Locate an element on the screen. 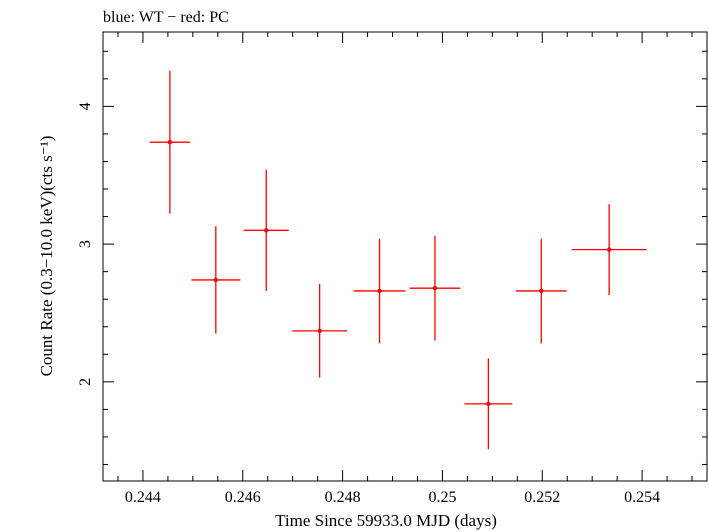 Image resolution: width=709 pixels, height=532 pixels. y-axis-label: Count Rate (0.3−10.0 keV)(cts s⁻¹) is located at coordinates (46, 256).